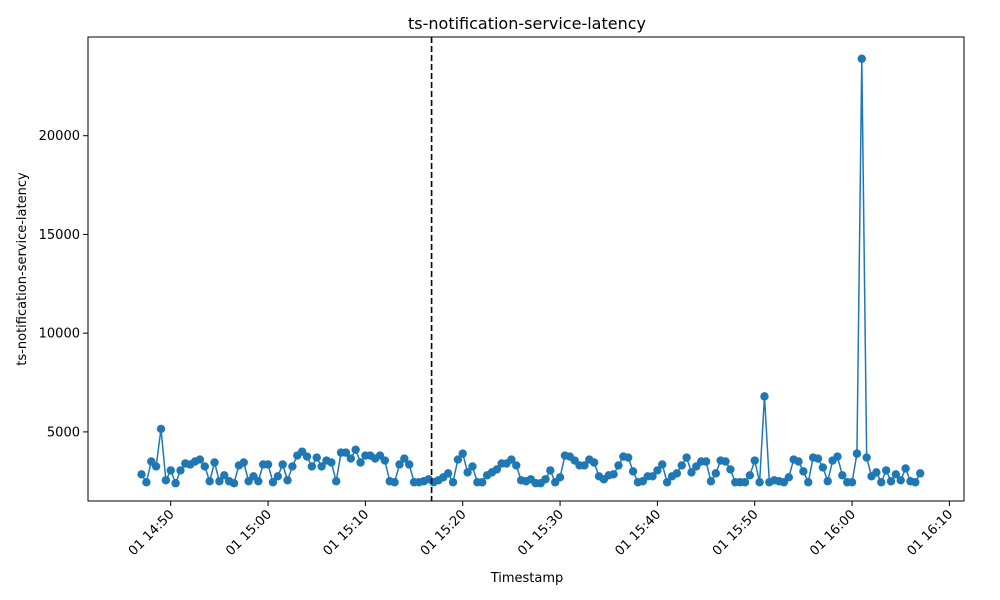 This screenshot has height=600, width=1000. Describe the element at coordinates (59, 235) in the screenshot. I see `y-tick-label: 15000` at that location.